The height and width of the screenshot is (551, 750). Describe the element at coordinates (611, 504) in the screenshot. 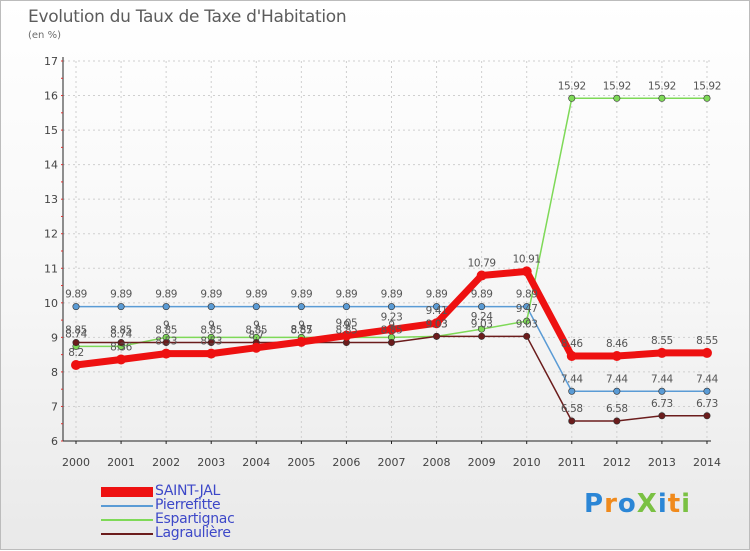

I see `logo-letter: r` at that location.